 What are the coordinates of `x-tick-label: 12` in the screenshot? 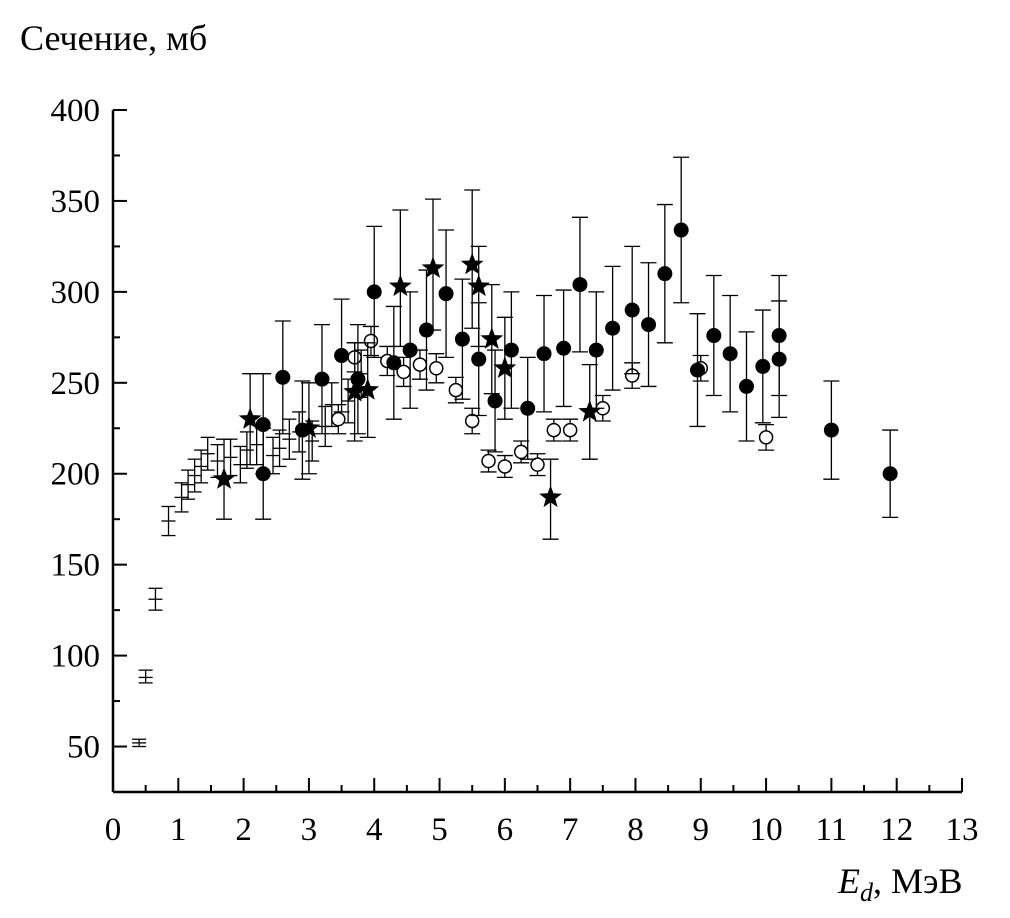 It's located at (896, 830).